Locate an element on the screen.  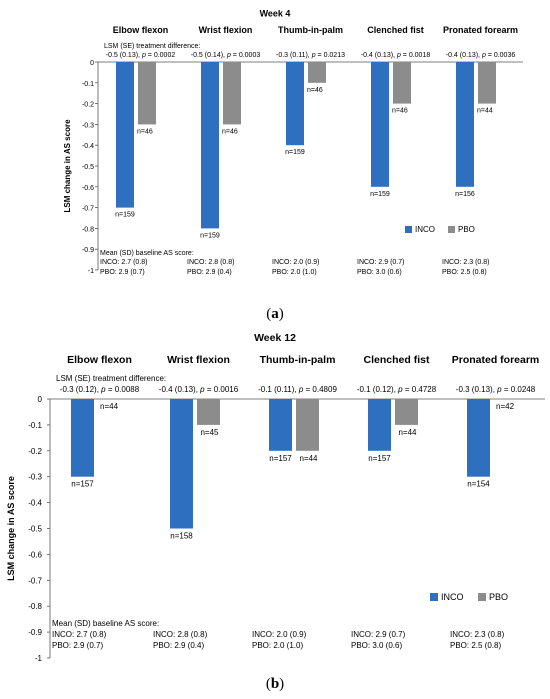
treatment-diff: -0.4 (0.13), p = 0.0018 is located at coordinates (396, 55).